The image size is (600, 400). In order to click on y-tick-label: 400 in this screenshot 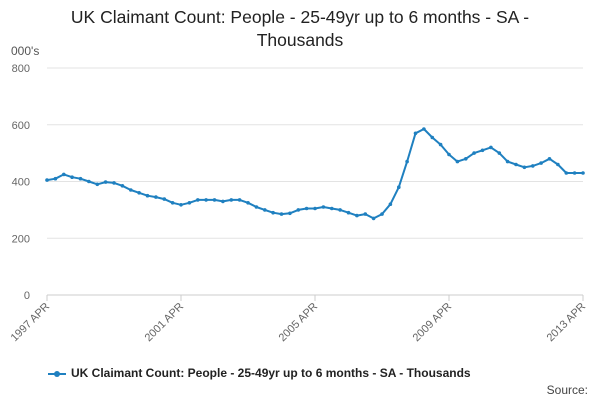, I will do `click(21, 183)`.